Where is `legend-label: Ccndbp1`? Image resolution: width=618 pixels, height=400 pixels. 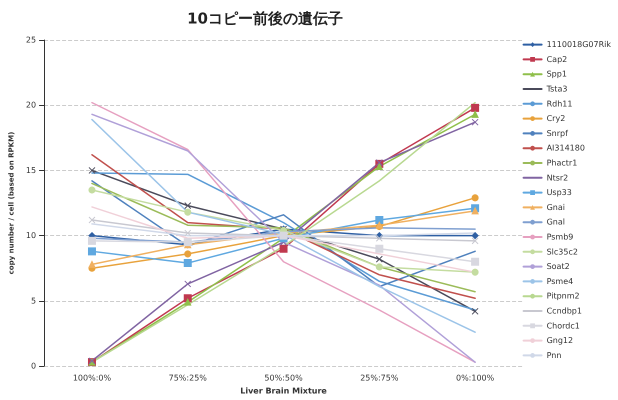 legend-label: Ccndbp1 is located at coordinates (564, 311).